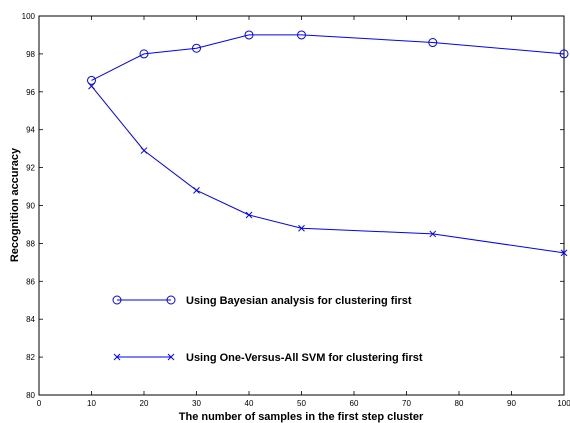 The image size is (570, 423). Describe the element at coordinates (30, 54) in the screenshot. I see `y-tick-label: 98` at that location.